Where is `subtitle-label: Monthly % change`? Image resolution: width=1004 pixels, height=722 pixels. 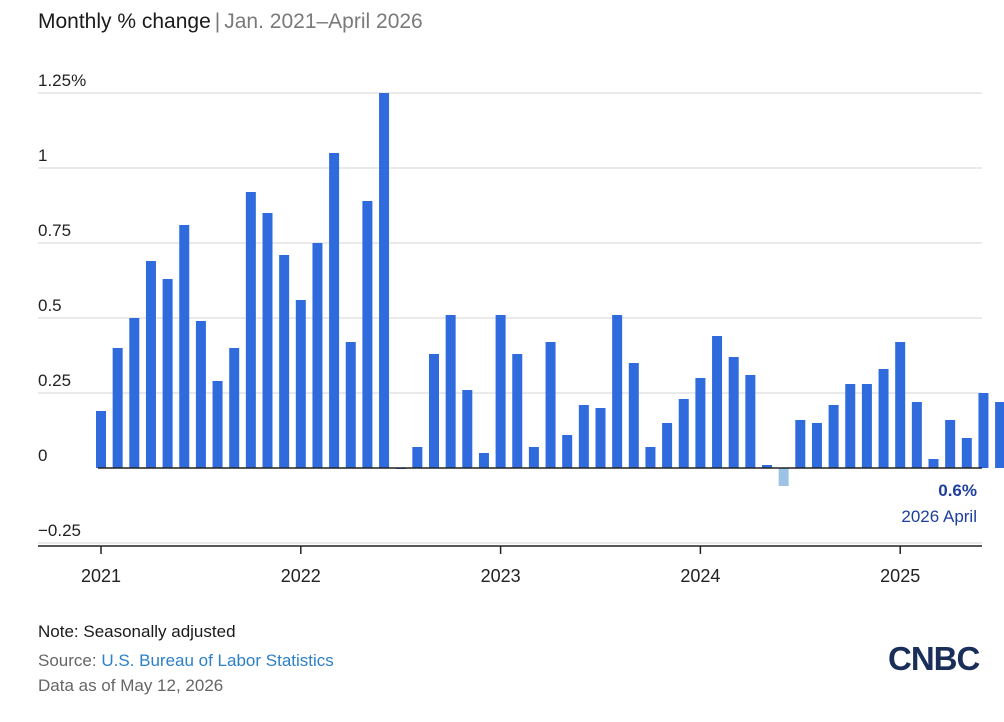
subtitle-label: Monthly % change is located at coordinates (124, 21).